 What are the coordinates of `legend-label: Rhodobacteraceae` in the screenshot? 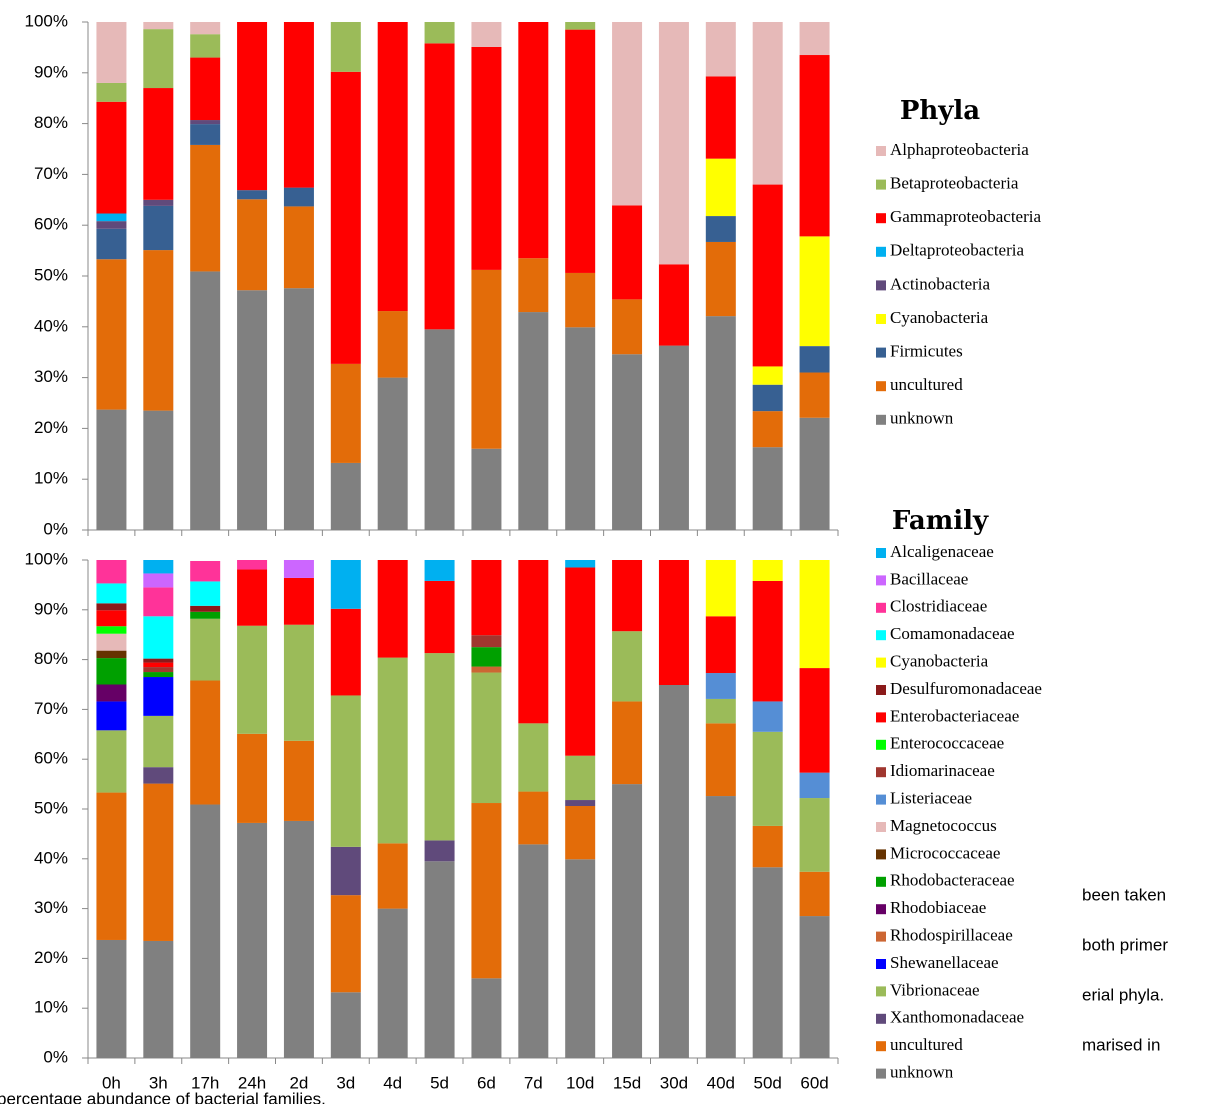 It's located at (952, 880).